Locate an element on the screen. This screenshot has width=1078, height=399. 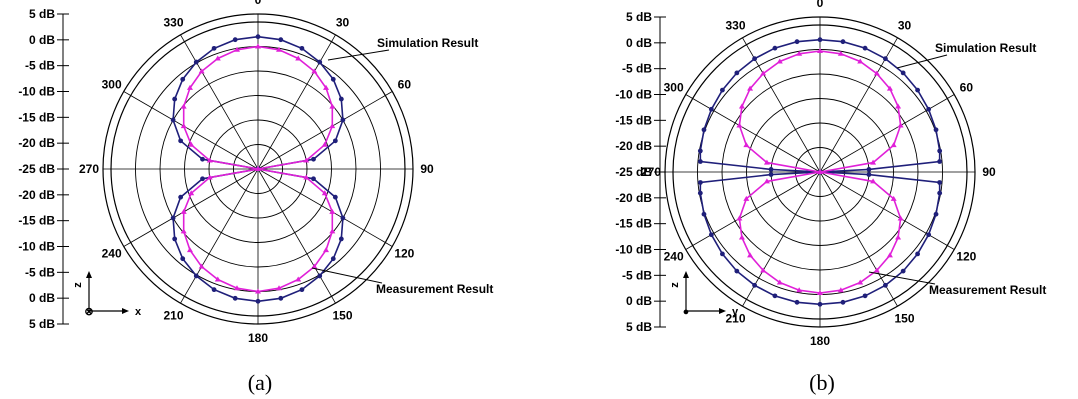
radial-tick-label: -10 dB is located at coordinates (36, 92).